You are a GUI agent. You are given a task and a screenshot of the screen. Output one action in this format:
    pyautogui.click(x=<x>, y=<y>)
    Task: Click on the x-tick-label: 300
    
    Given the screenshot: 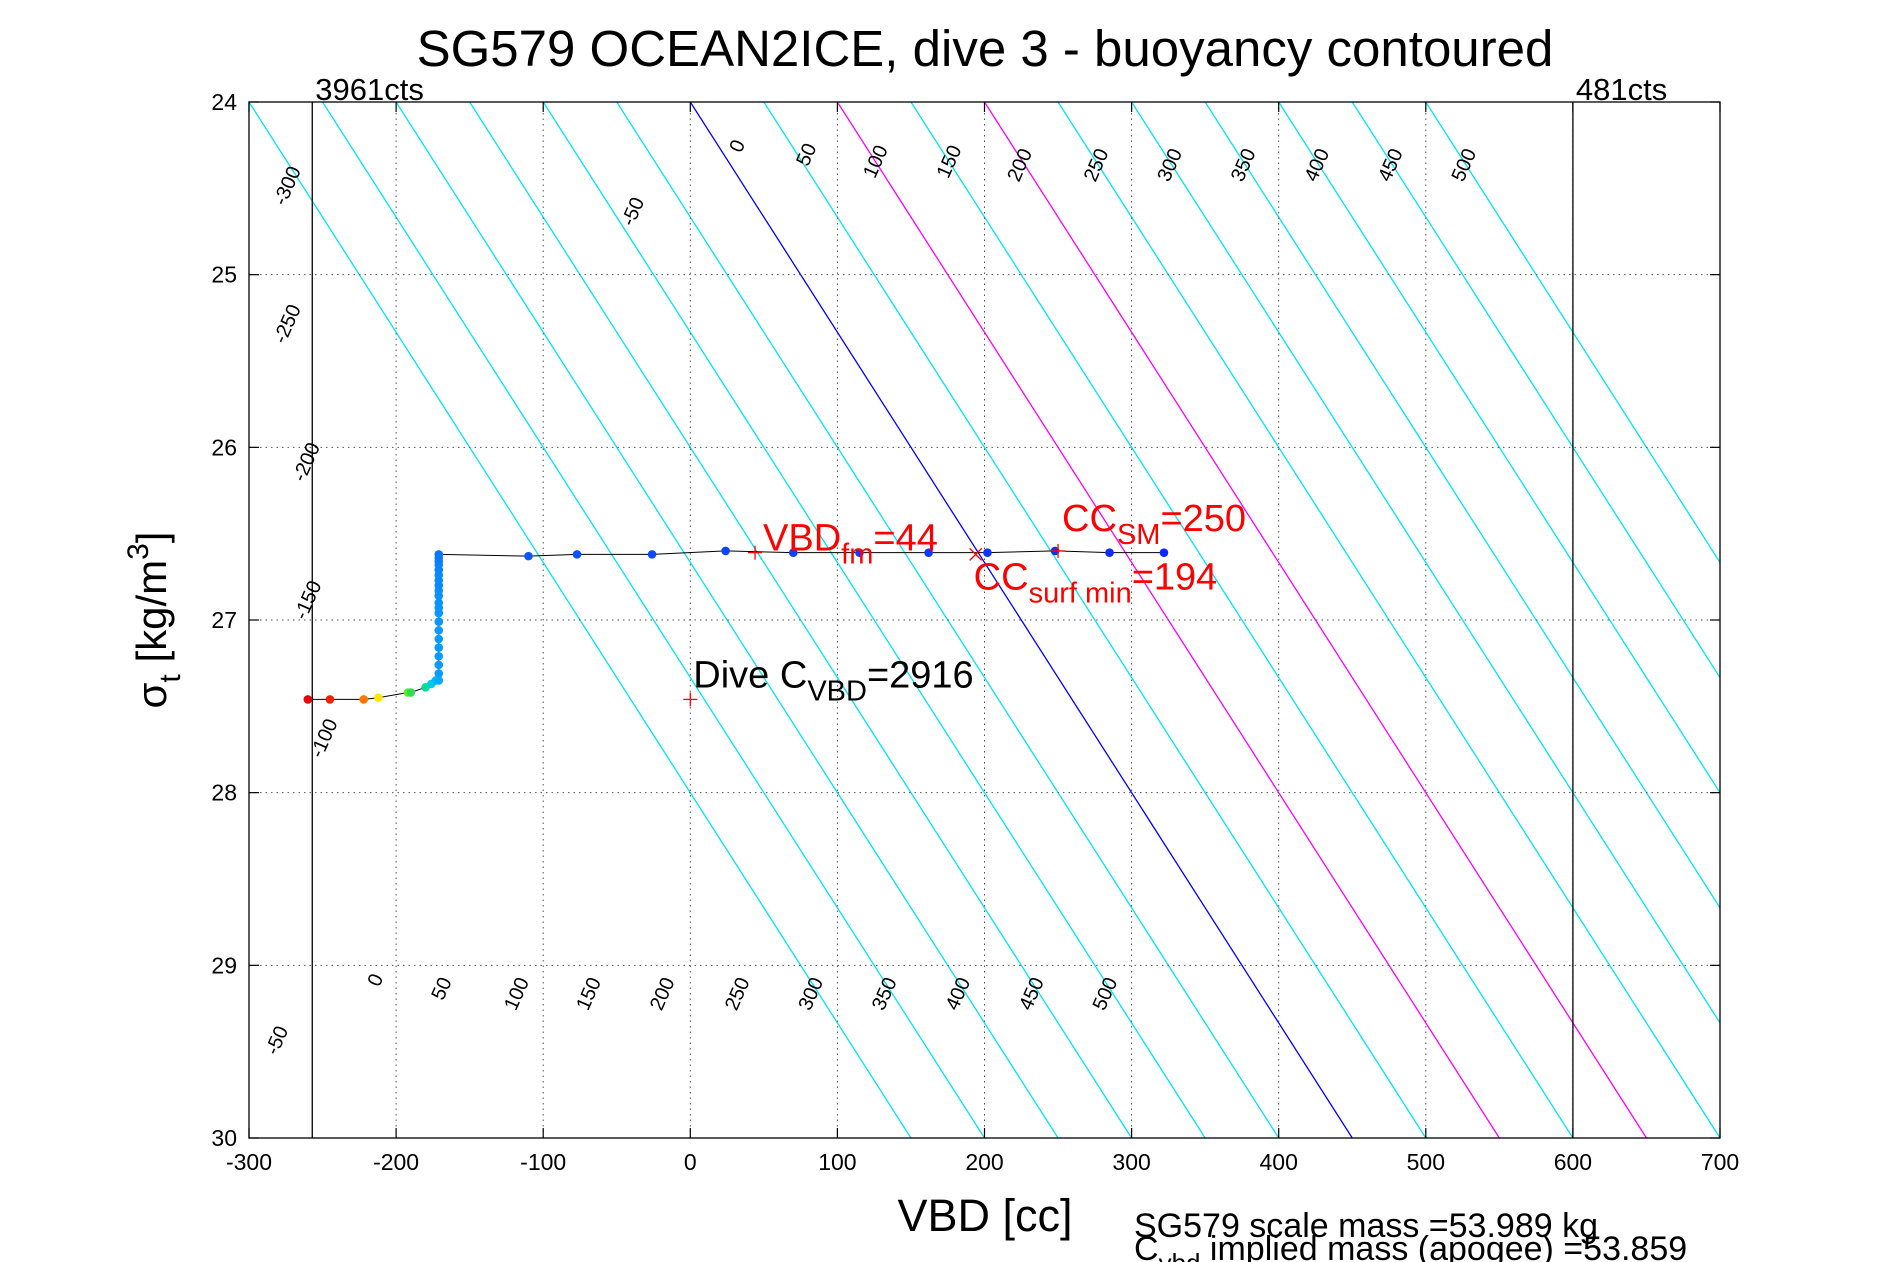 What is the action you would take?
    pyautogui.click(x=1131, y=1162)
    